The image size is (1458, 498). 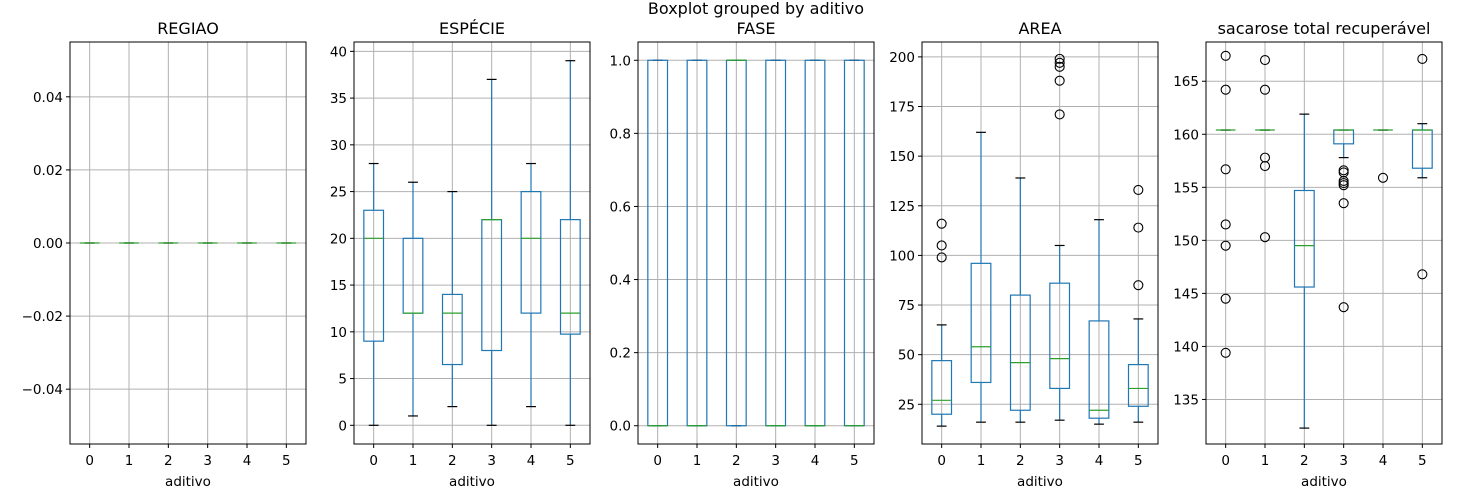 What do you see at coordinates (1186, 241) in the screenshot?
I see `y-tick-label: 150` at bounding box center [1186, 241].